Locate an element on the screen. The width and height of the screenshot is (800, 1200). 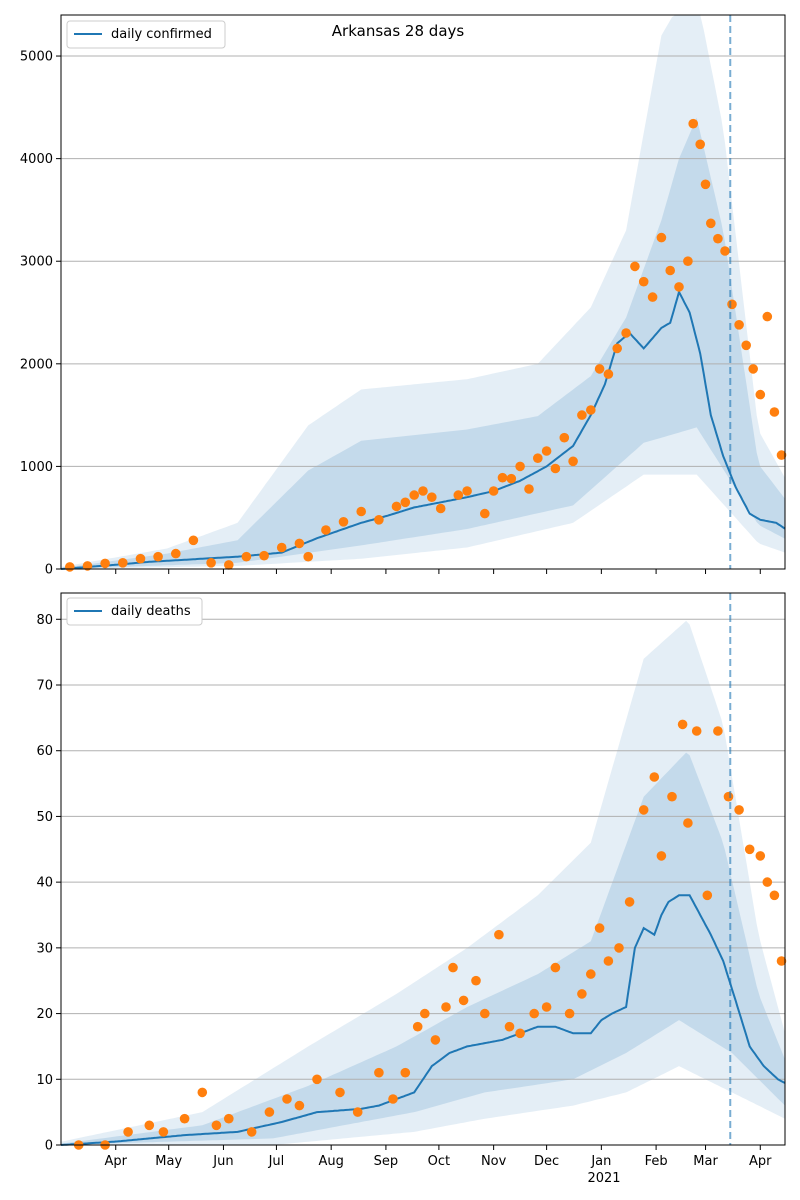
deaths-y-tick-label: 70 is located at coordinates (44, 686).